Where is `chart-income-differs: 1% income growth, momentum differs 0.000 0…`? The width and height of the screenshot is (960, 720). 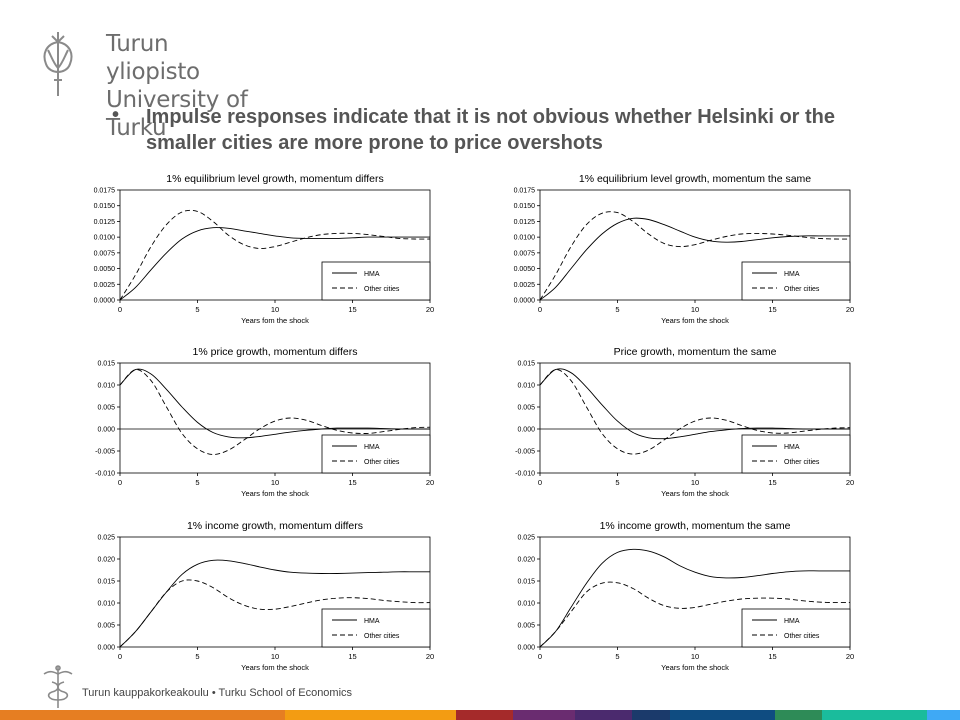 chart-income-differs: 1% income growth, momentum differs 0.000 0… is located at coordinates (270, 597).